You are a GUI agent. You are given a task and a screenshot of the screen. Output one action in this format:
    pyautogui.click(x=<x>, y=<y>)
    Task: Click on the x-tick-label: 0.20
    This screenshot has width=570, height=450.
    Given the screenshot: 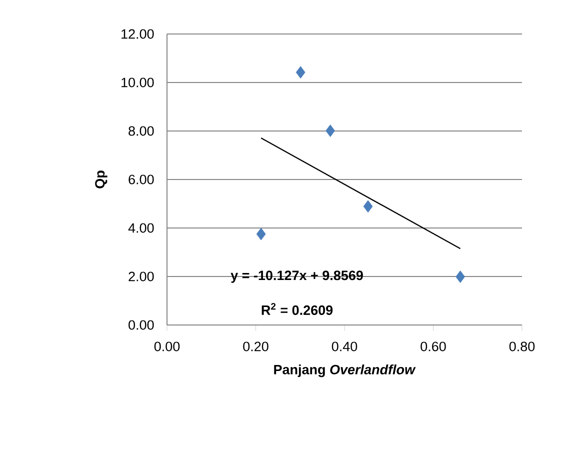 What is the action you would take?
    pyautogui.click(x=255, y=347)
    